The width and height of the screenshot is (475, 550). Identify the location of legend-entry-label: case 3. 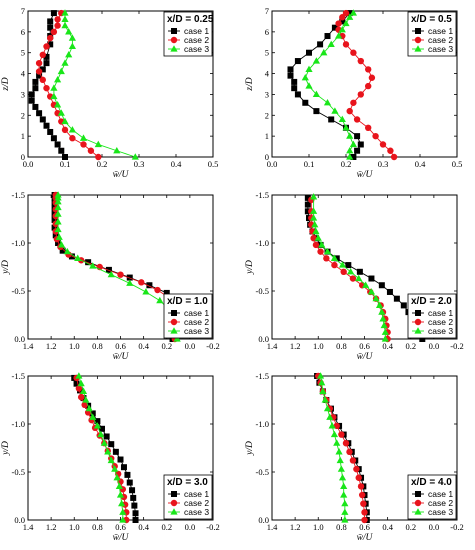
(196, 512).